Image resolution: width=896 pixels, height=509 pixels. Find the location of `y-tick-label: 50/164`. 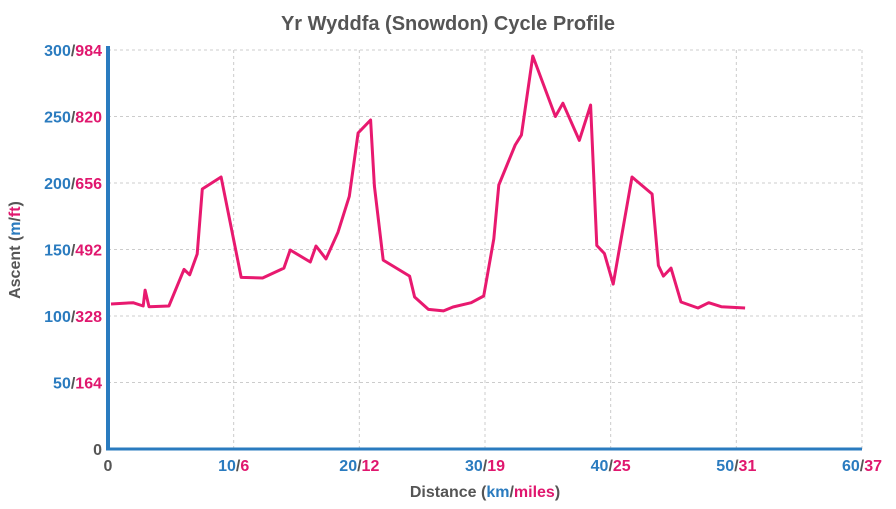

y-tick-label: 50/164 is located at coordinates (77, 384).